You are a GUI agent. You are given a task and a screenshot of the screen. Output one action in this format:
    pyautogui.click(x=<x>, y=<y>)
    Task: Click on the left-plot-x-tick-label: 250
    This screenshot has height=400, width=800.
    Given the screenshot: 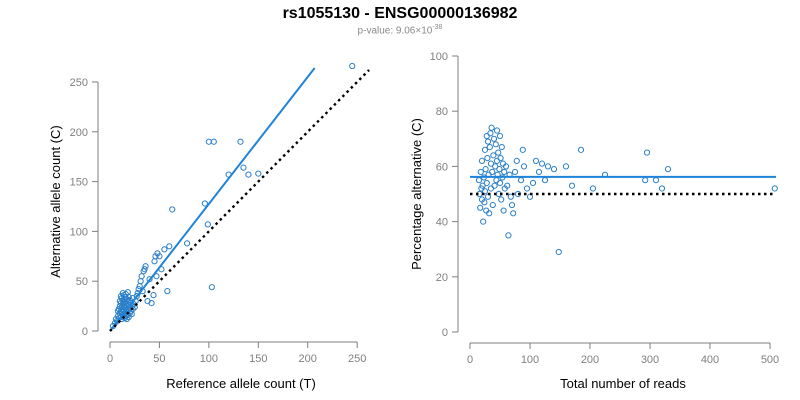 What is the action you would take?
    pyautogui.click(x=357, y=359)
    